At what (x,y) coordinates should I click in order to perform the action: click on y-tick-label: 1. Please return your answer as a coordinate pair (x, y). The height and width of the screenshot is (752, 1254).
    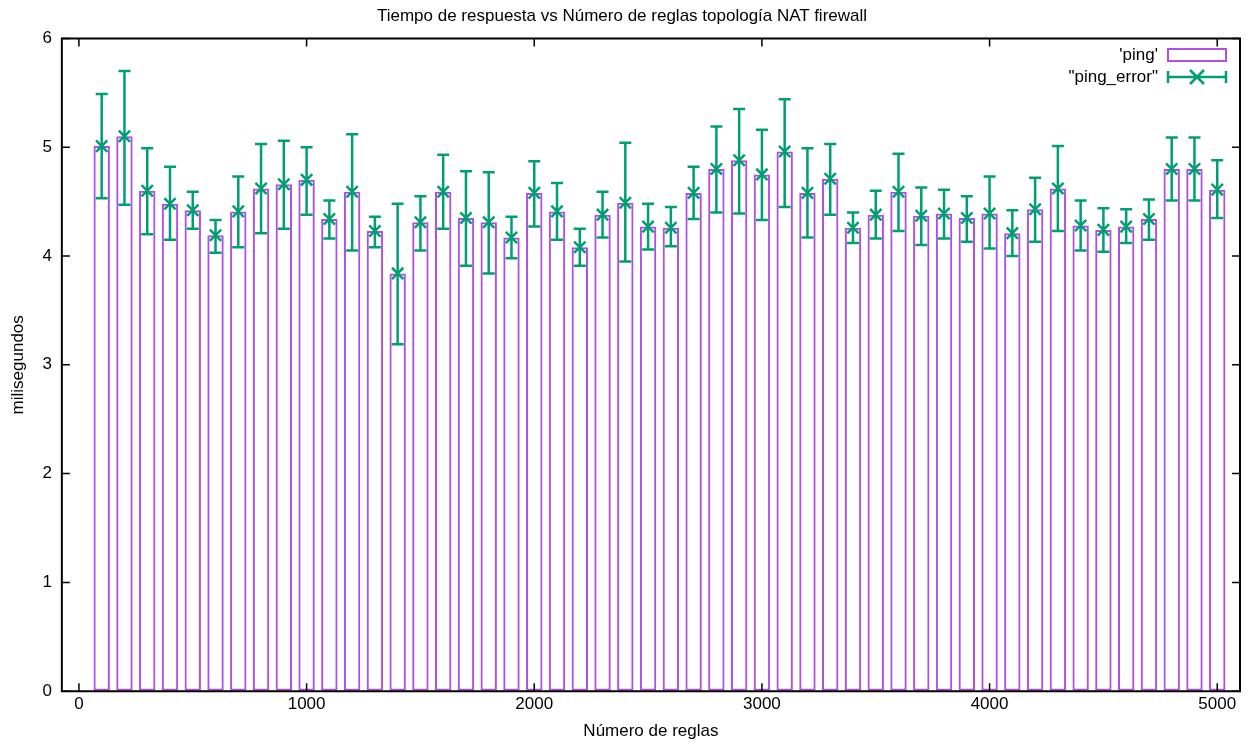
    Looking at the image, I should click on (47, 582).